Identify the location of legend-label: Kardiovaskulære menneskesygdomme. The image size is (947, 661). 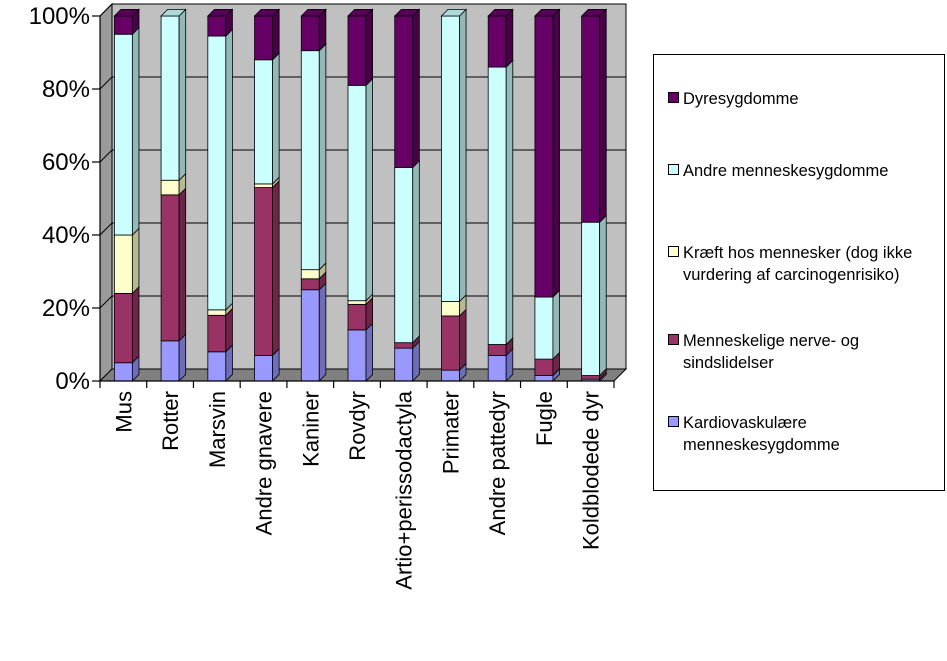
(761, 434).